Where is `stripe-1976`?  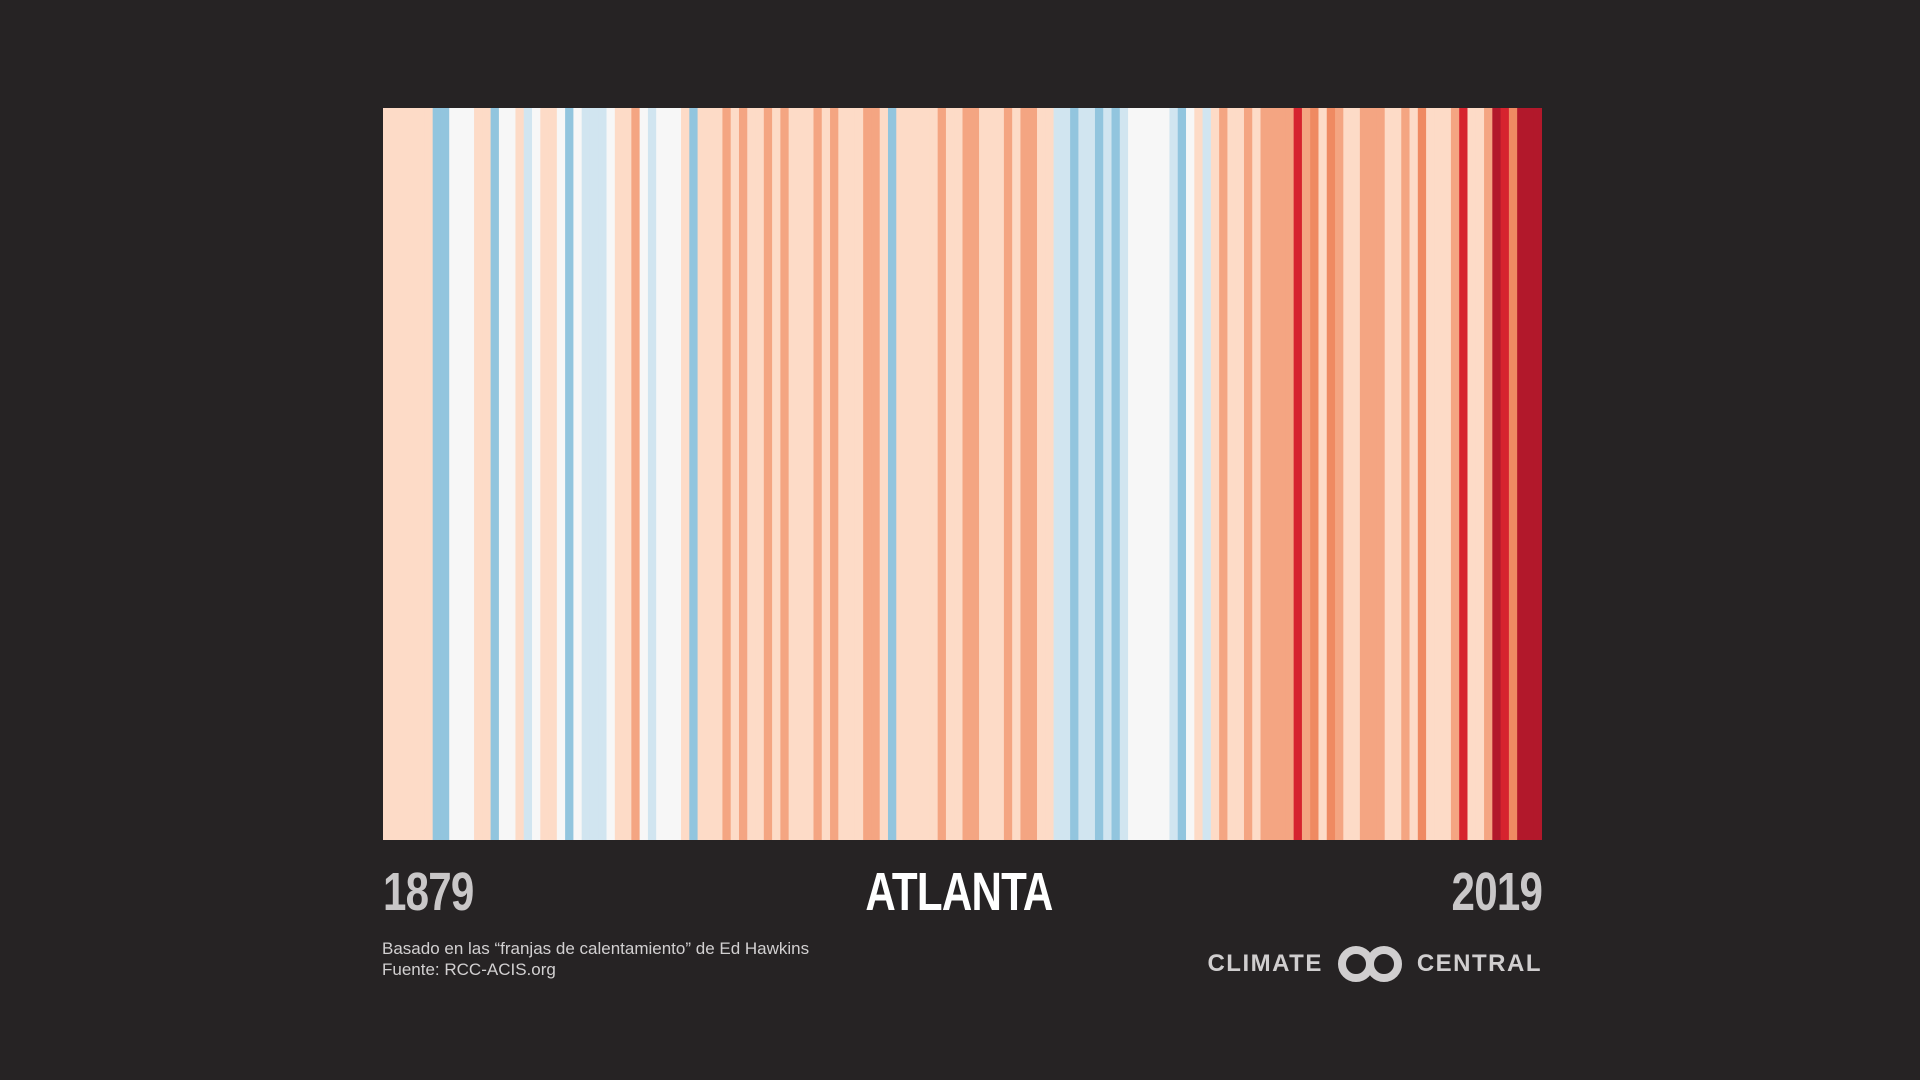 stripe-1976 is located at coordinates (1190, 474).